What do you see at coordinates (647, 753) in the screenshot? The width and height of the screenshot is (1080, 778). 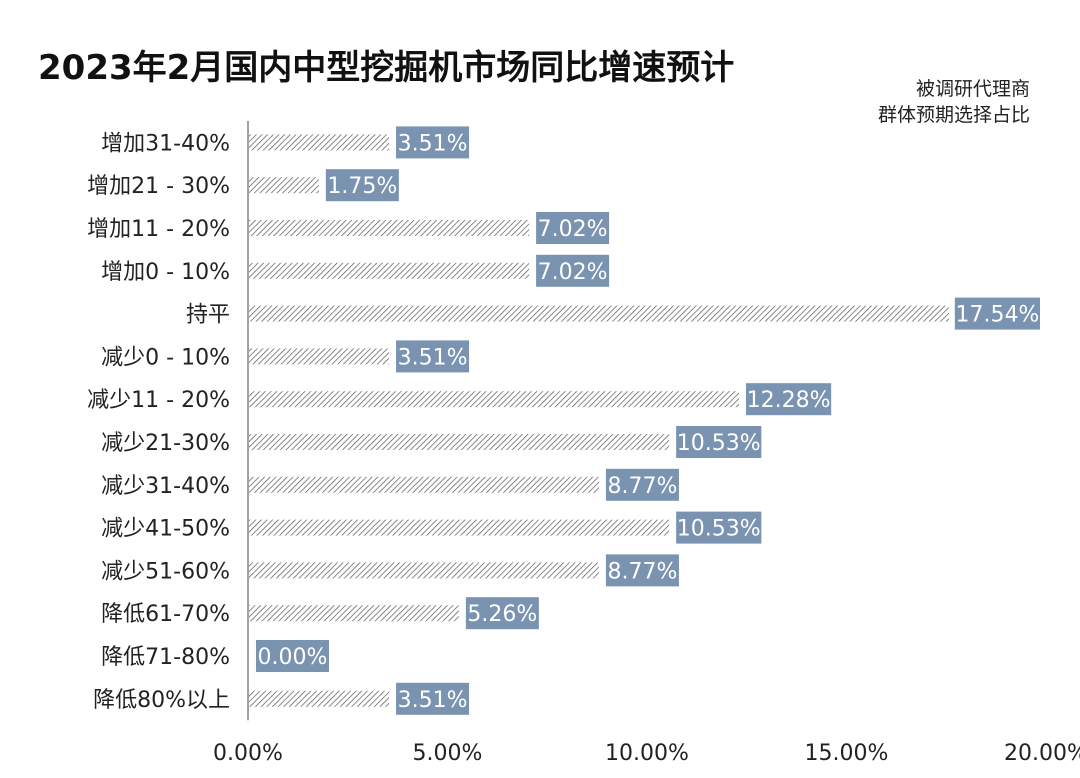 I see `x-tick-label: 10.00%` at bounding box center [647, 753].